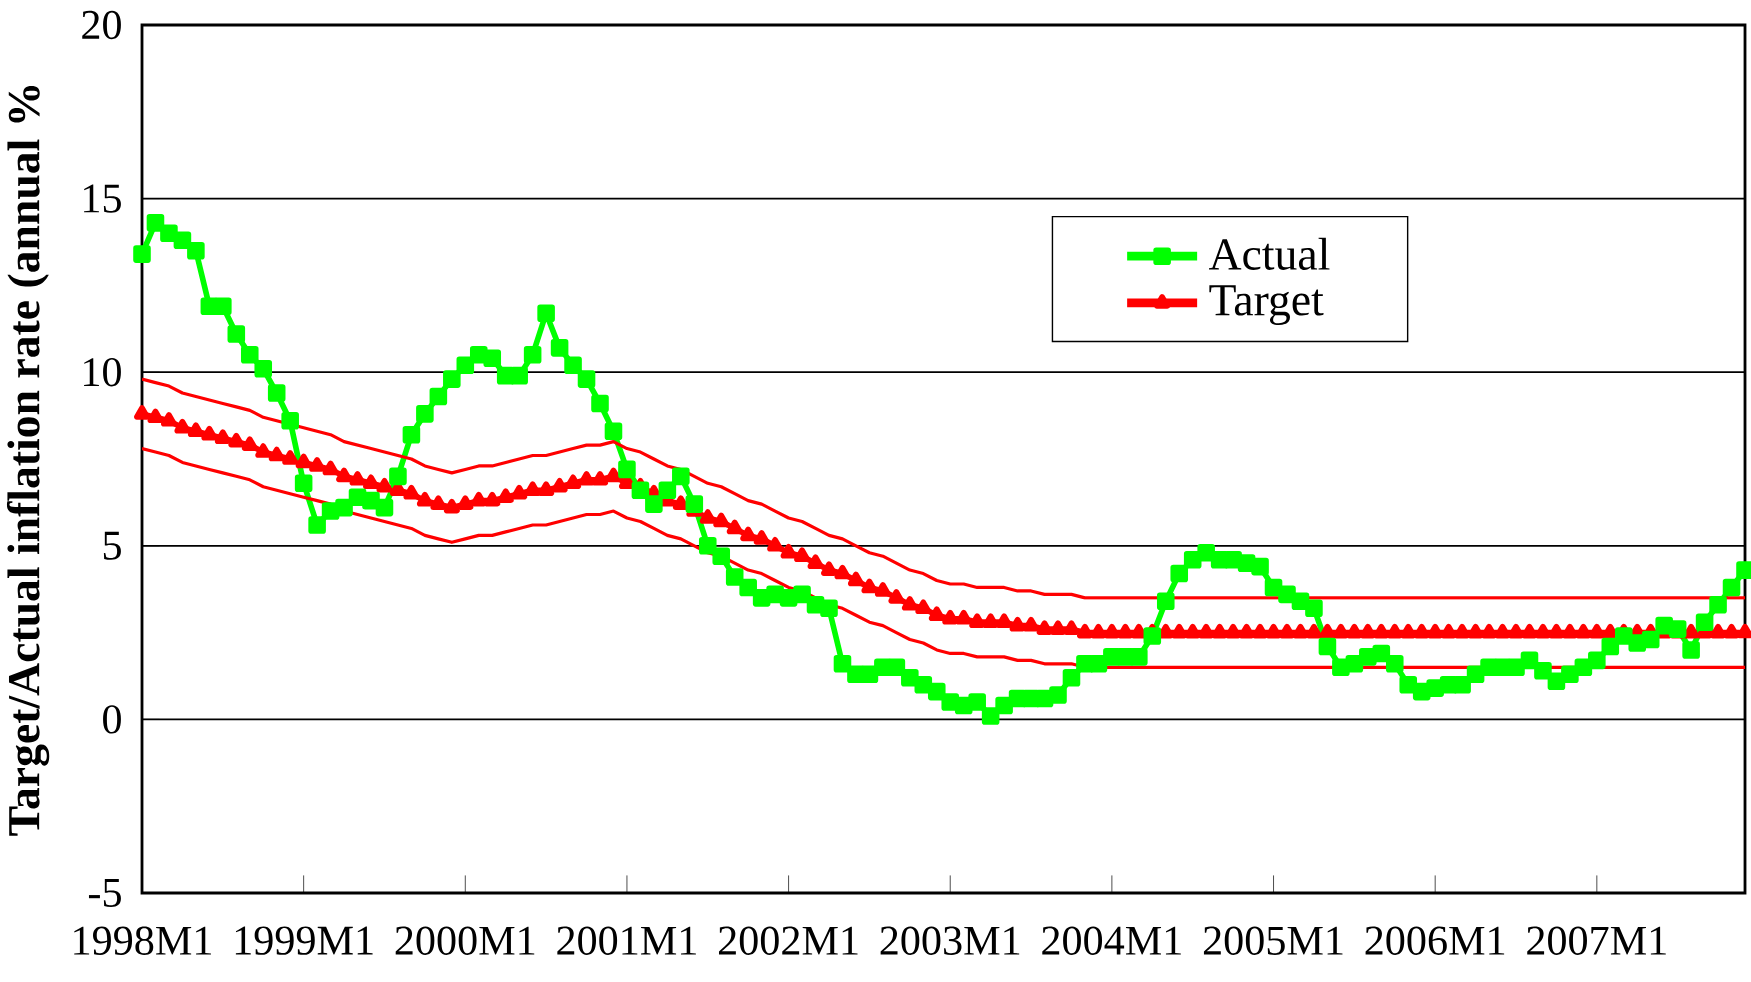  What do you see at coordinates (1273, 940) in the screenshot?
I see `x-tick-label: 2005M1` at bounding box center [1273, 940].